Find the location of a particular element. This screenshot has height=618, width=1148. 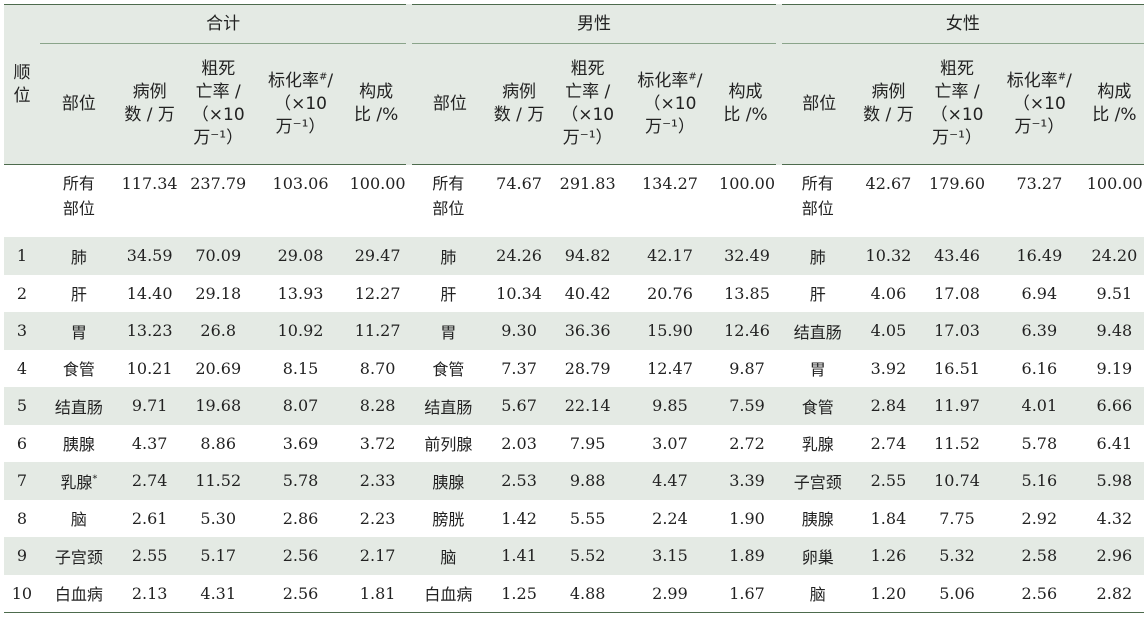

total-site-cell: 胃 is located at coordinates (78, 331).